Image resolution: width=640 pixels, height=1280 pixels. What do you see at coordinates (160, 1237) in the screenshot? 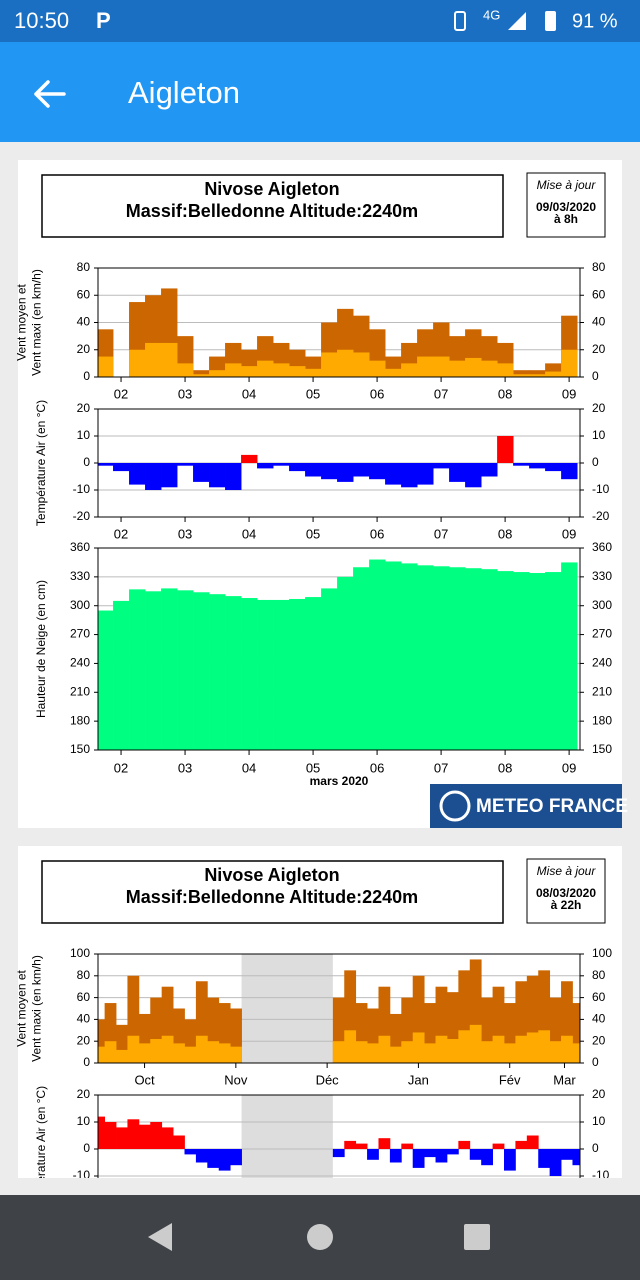
I see `nav-back` at bounding box center [160, 1237].